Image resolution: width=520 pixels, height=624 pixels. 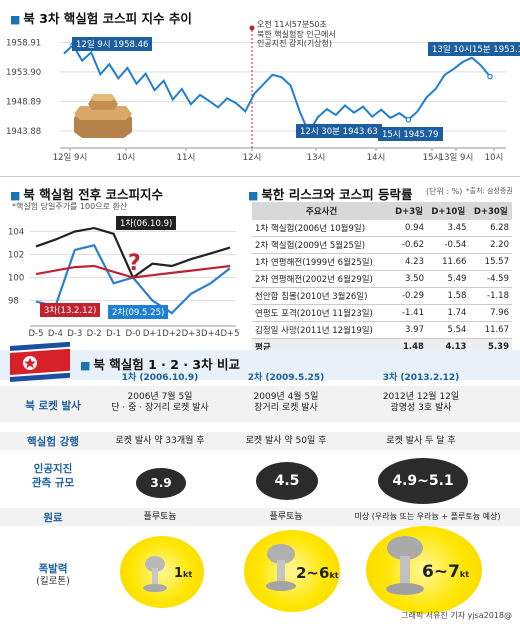 What do you see at coordinates (171, 334) in the screenshot?
I see `index-x-tick: D+2` at bounding box center [171, 334].